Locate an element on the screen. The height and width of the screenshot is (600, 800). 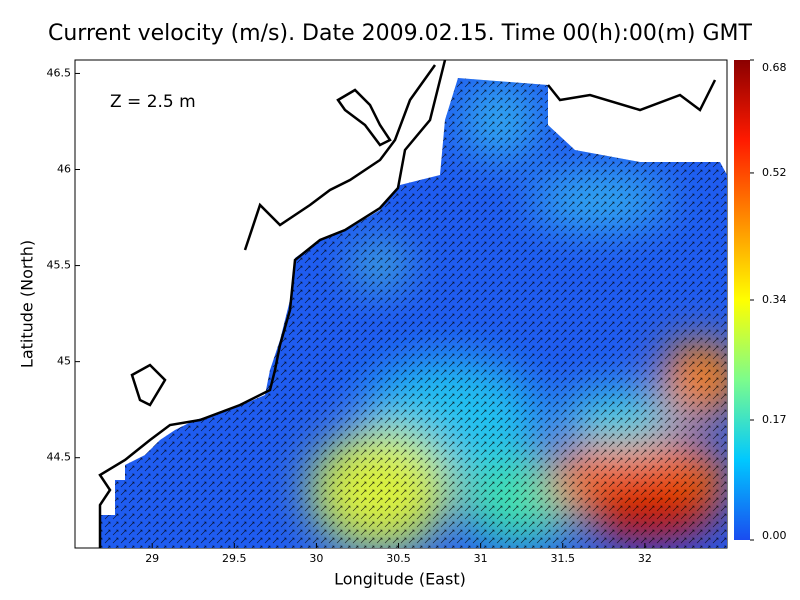
y-axis-label: Latitude (North) is located at coordinates (27, 304).